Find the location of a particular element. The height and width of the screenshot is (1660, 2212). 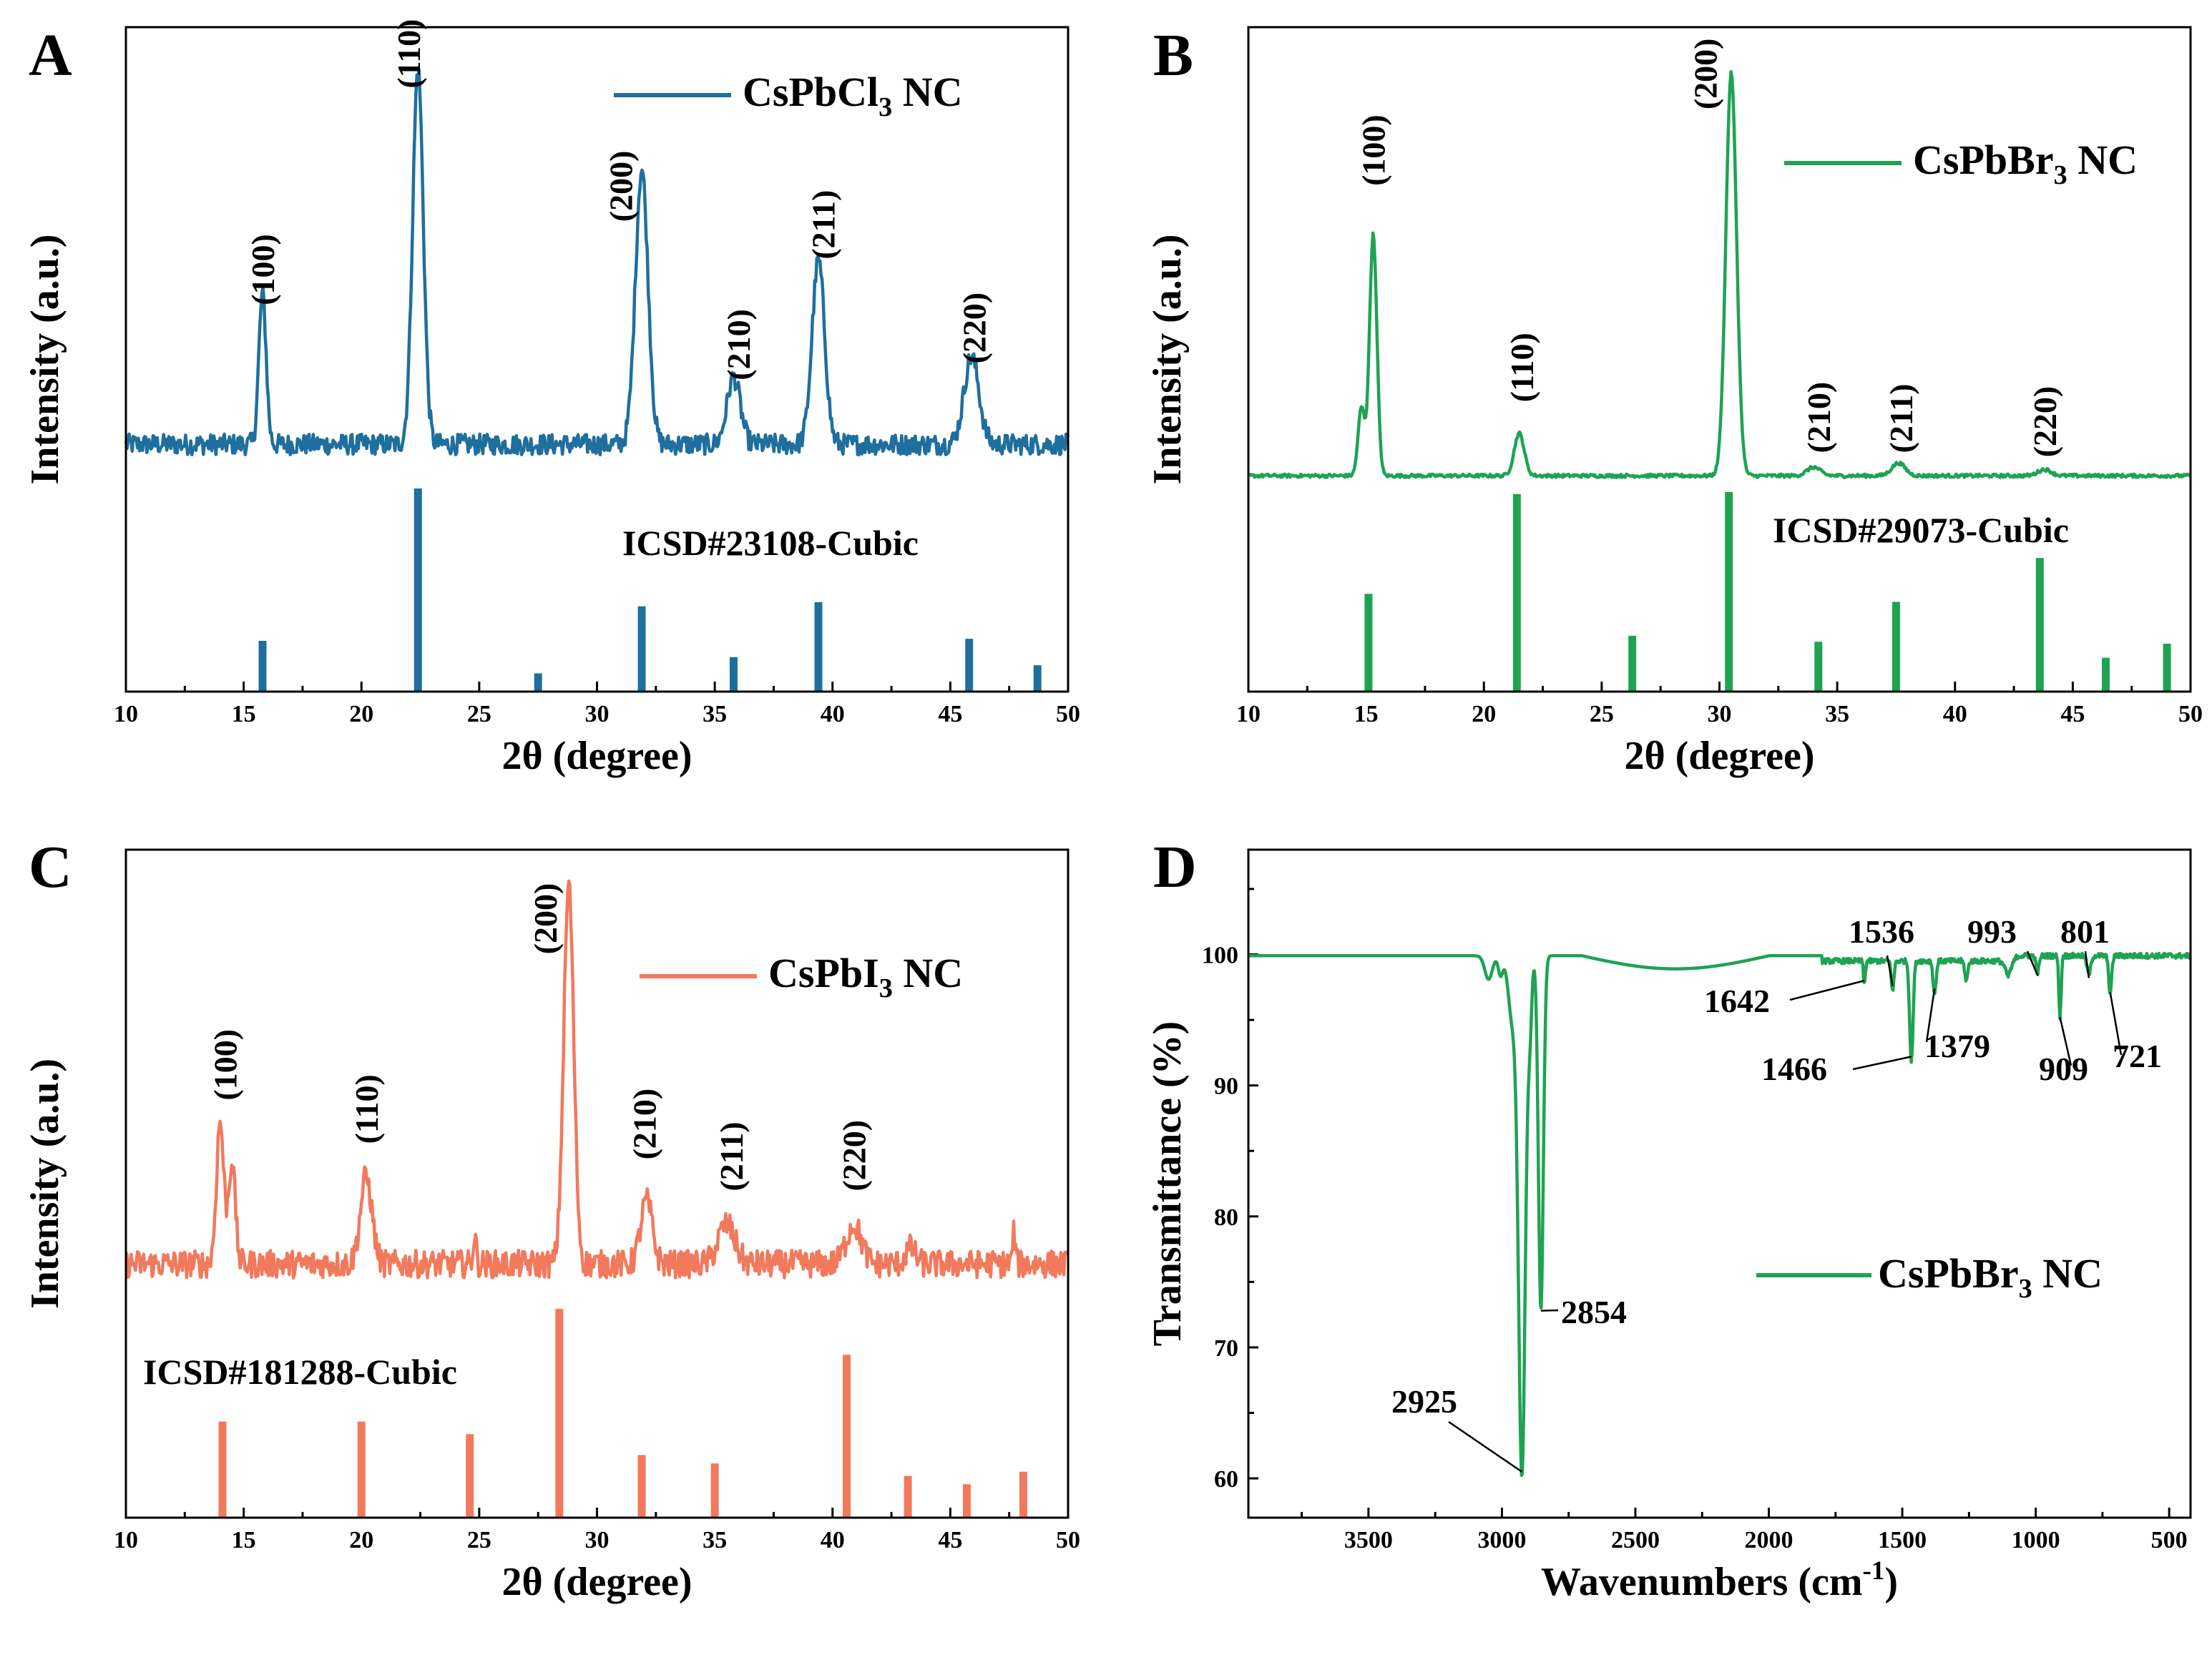

panel-label: A is located at coordinates (50, 55).